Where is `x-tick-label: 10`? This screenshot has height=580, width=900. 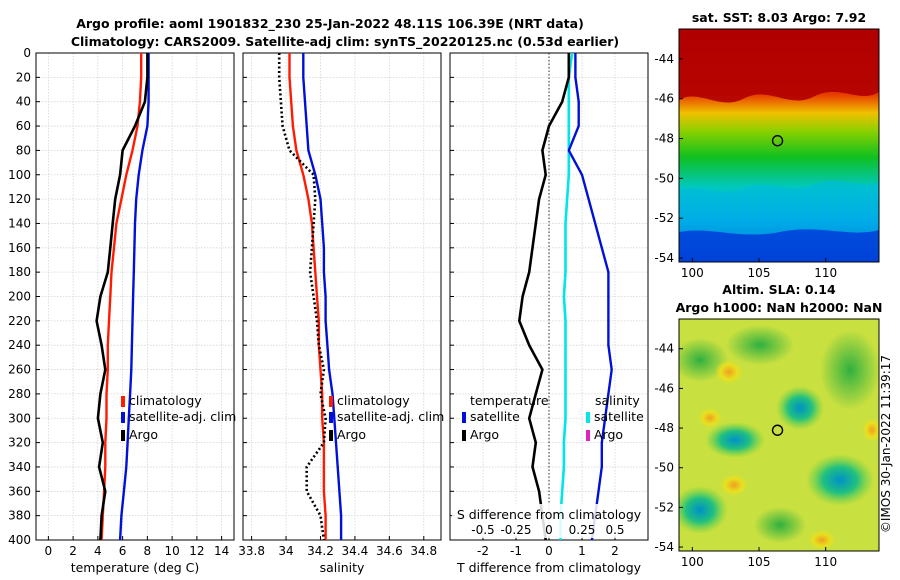 x-tick-label: 10 is located at coordinates (171, 551).